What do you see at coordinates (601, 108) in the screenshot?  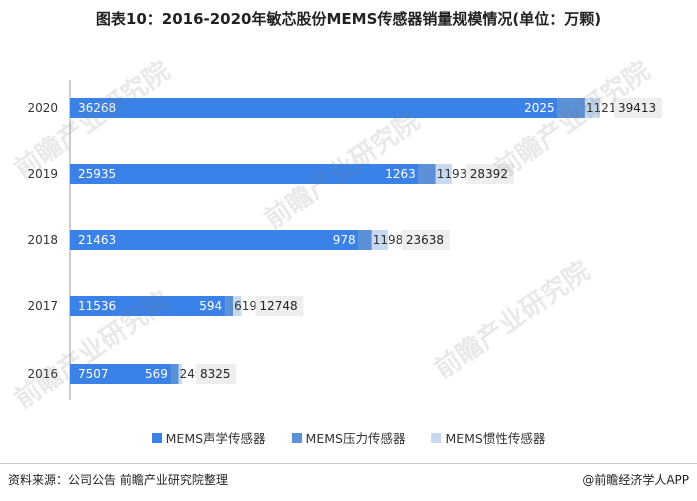 I see `data-label-inertial: 1121` at bounding box center [601, 108].